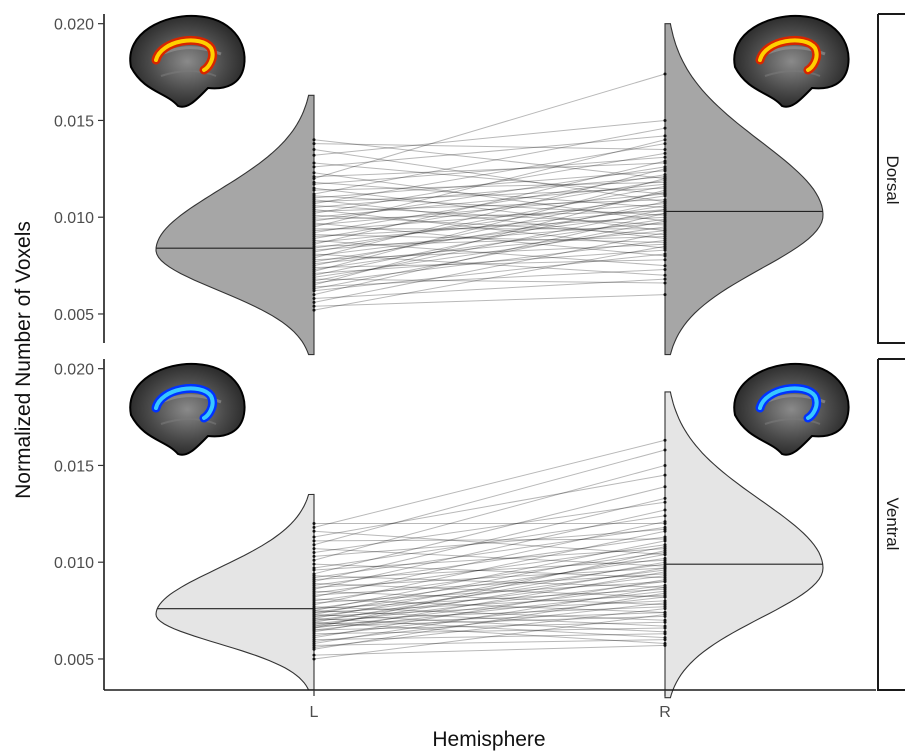 This screenshot has height=752, width=905. What do you see at coordinates (74, 25) in the screenshot?
I see `dorsal-y-tick-label-3: 0.020` at bounding box center [74, 25].